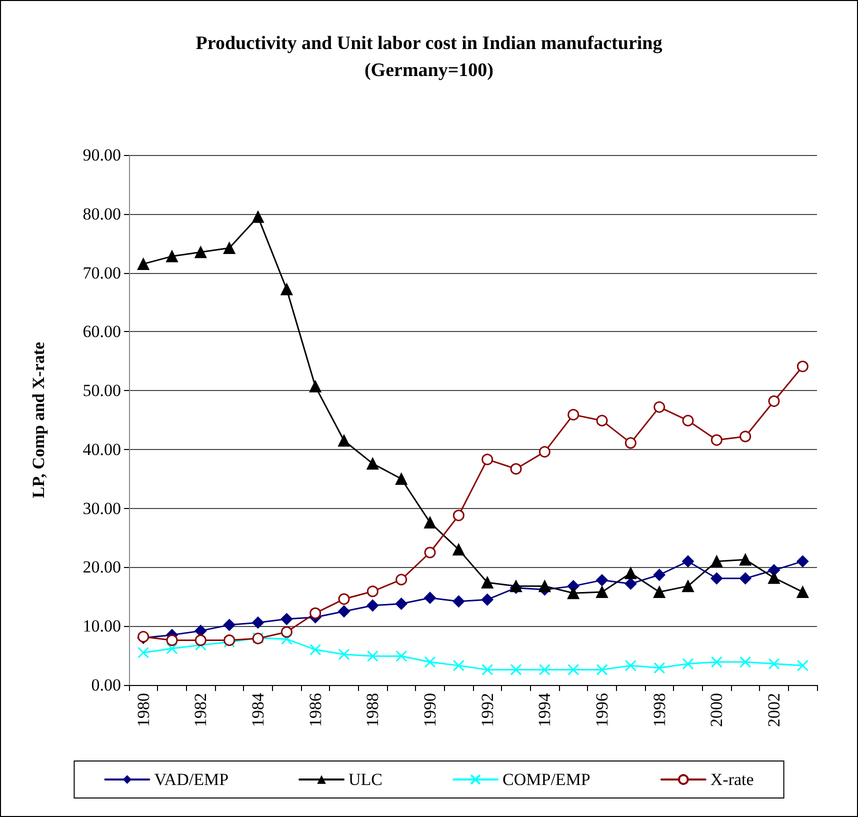  I want to click on x-tick-label: 1994, so click(544, 709).